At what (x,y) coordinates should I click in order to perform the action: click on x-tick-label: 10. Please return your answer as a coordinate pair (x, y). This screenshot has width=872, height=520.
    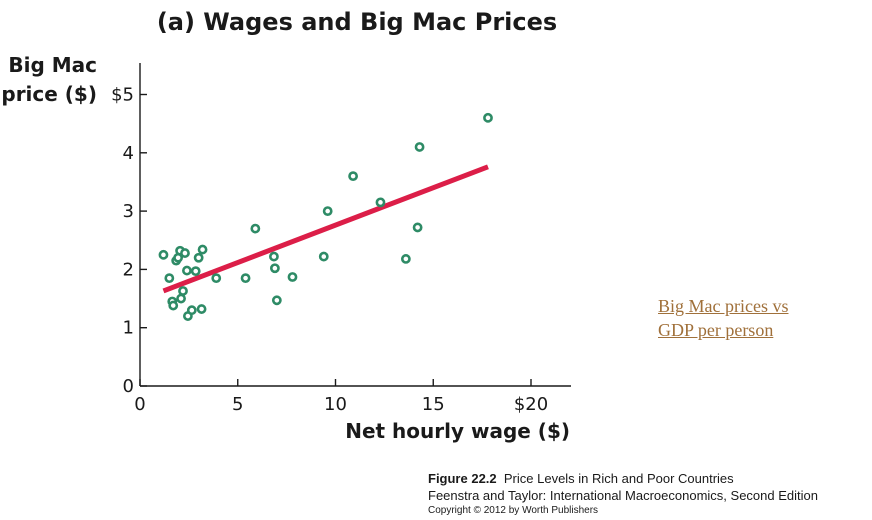
    Looking at the image, I should click on (335, 404).